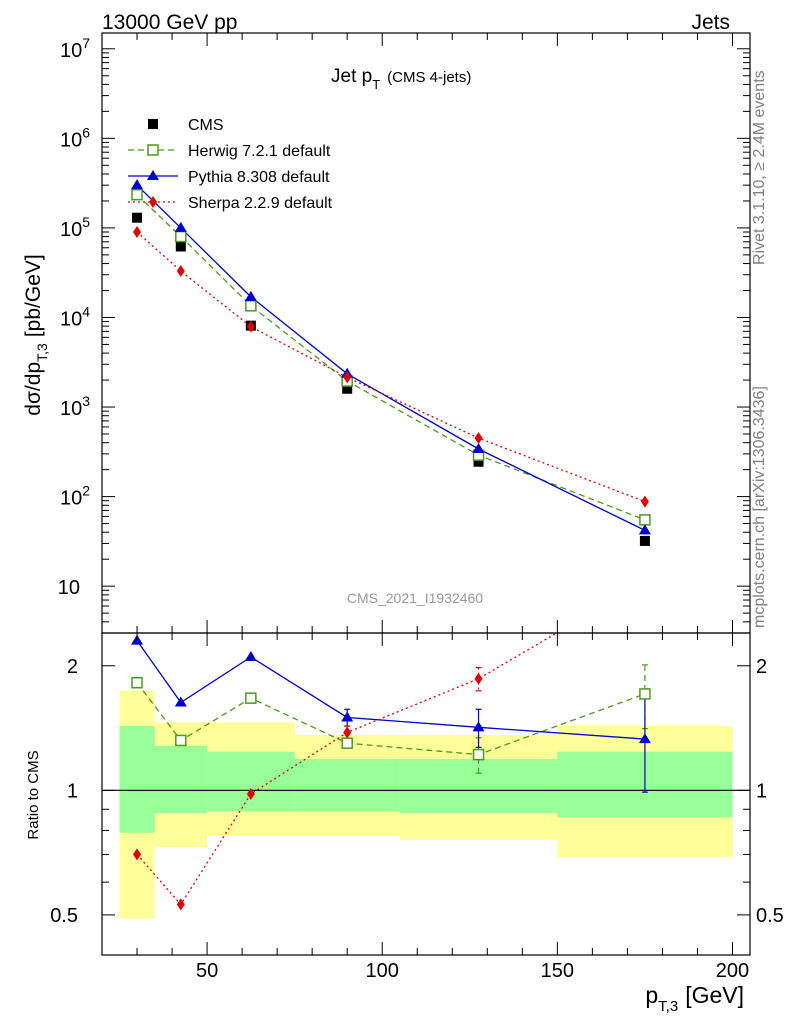  I want to click on ratio-y-tick-label-left: 1, so click(72, 791).